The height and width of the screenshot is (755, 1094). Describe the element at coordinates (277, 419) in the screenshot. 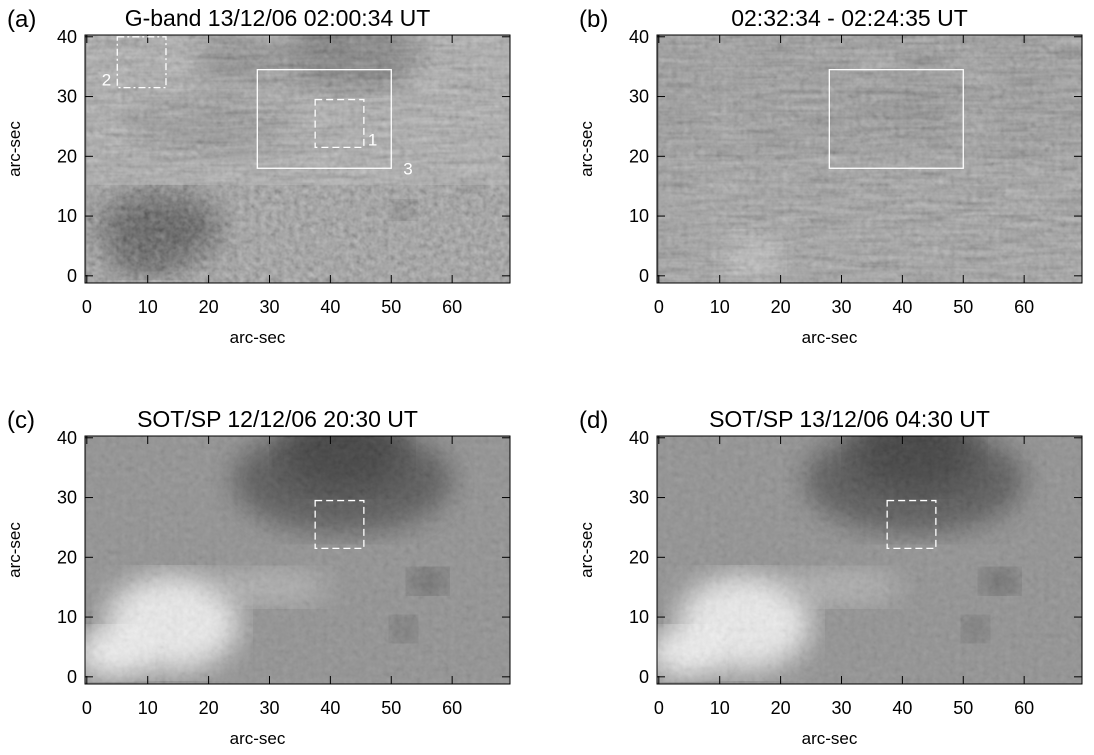

I see `chart-title: SOT/SP 12/12/06 20:30 UT` at that location.